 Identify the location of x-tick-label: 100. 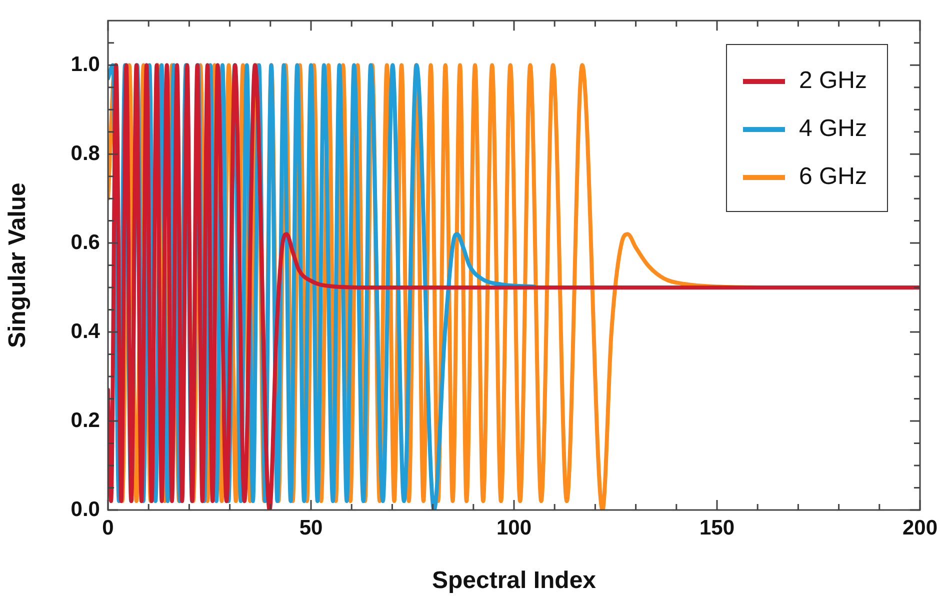
(514, 528).